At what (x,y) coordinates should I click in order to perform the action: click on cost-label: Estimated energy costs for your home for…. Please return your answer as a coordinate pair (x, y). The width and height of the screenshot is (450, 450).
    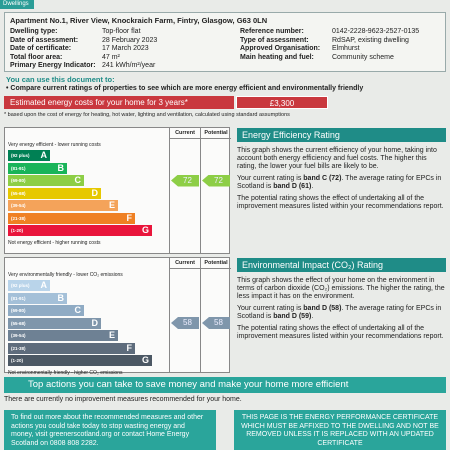
    Looking at the image, I should click on (119, 102).